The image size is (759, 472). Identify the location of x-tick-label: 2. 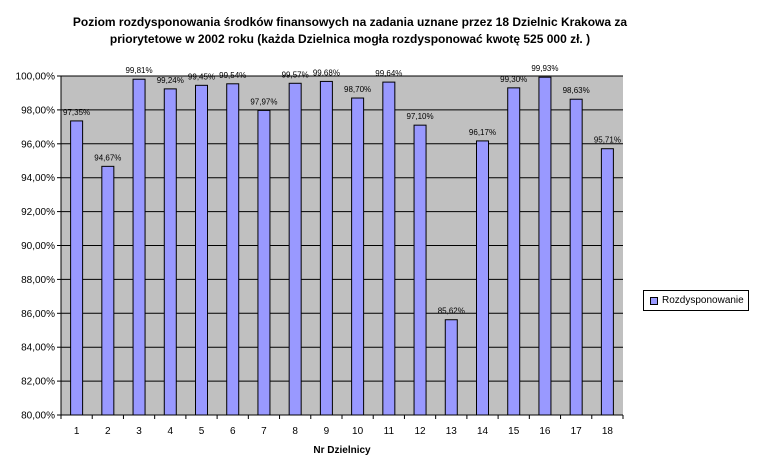
(108, 431).